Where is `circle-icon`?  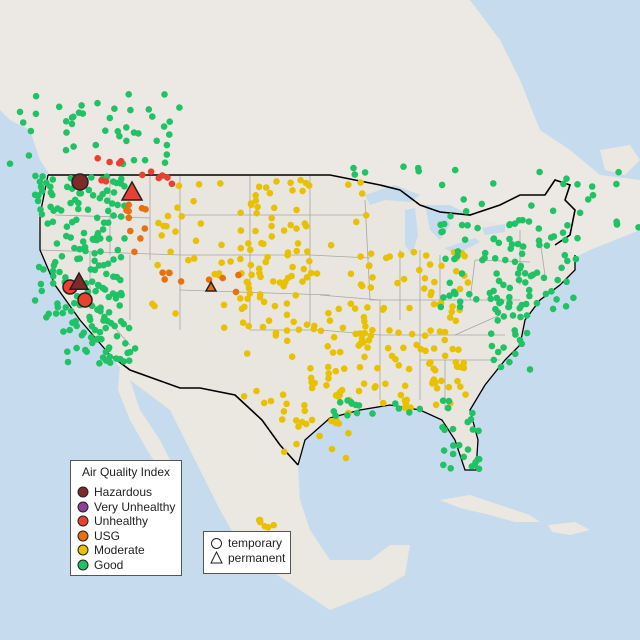 circle-icon is located at coordinates (216, 543).